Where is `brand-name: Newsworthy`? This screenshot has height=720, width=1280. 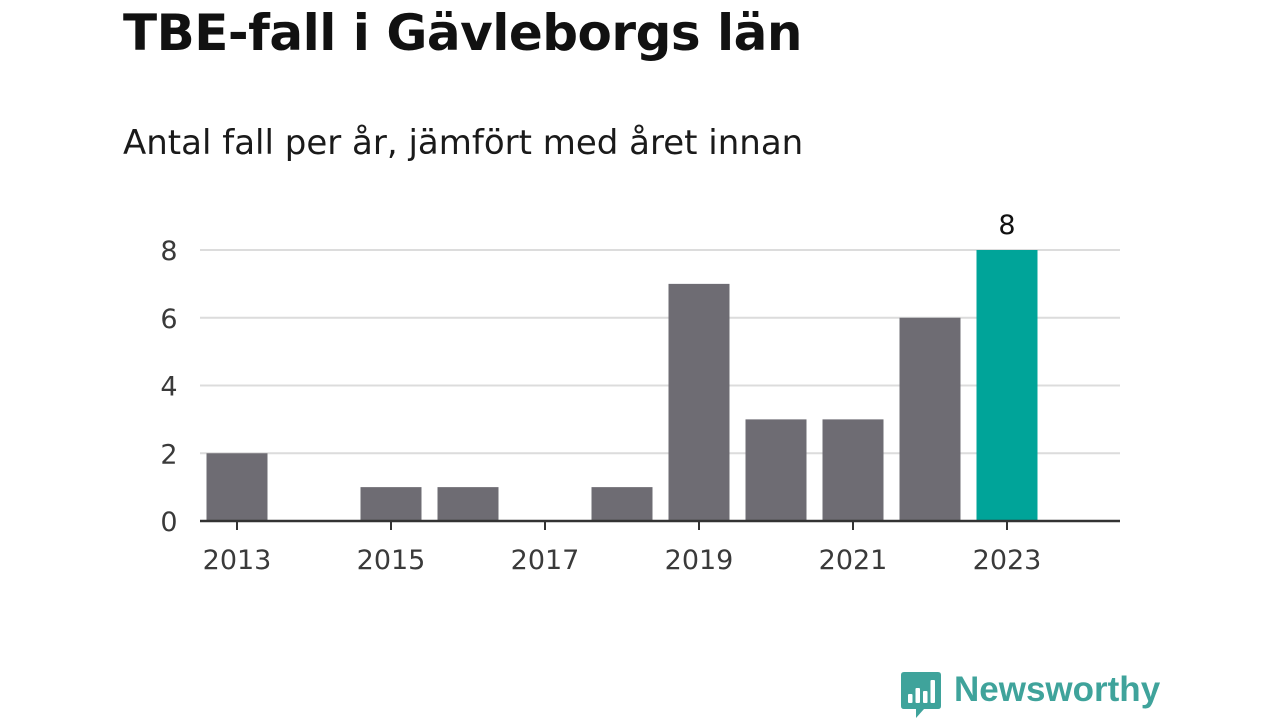 brand-name: Newsworthy is located at coordinates (1057, 689).